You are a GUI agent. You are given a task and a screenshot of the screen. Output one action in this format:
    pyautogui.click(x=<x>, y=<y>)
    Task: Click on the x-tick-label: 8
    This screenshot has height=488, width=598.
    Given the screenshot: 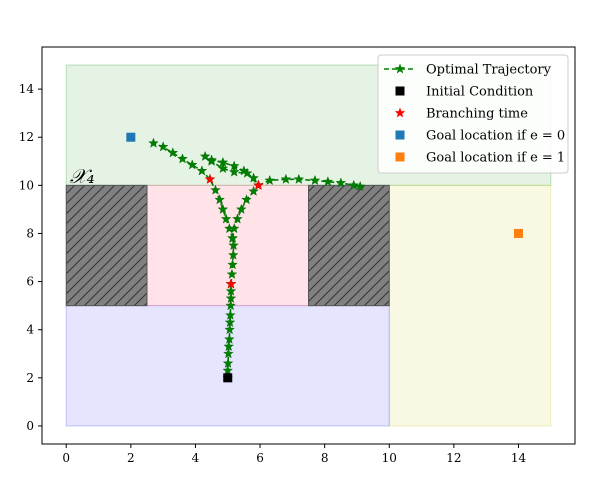 What is the action you would take?
    pyautogui.click(x=325, y=458)
    